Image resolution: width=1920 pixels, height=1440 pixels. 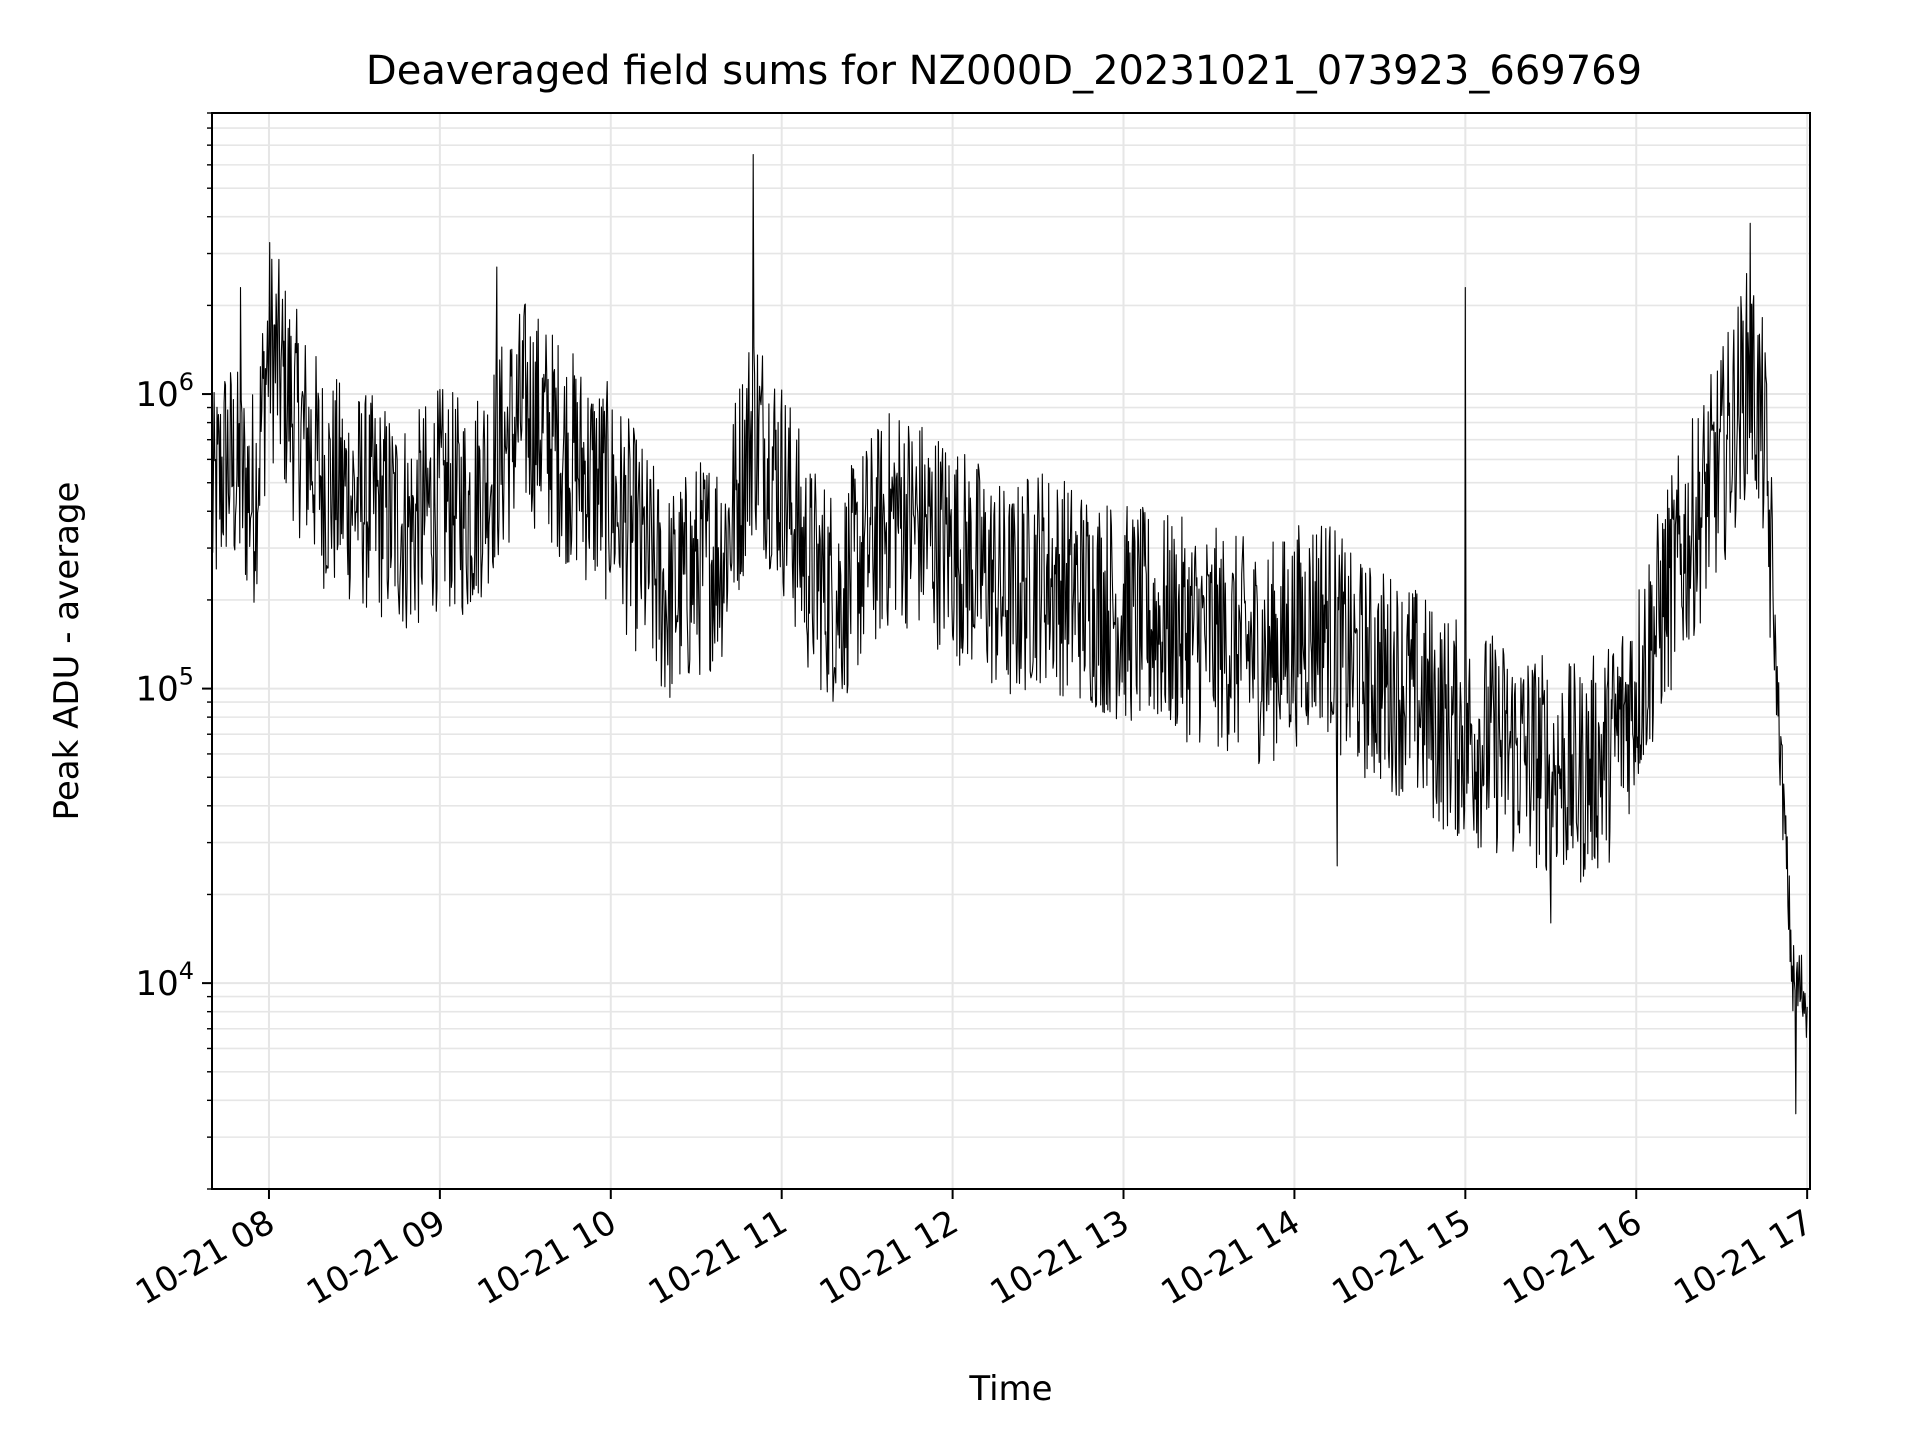 What do you see at coordinates (164, 980) in the screenshot?
I see `y-tick-label: 10⁴` at bounding box center [164, 980].